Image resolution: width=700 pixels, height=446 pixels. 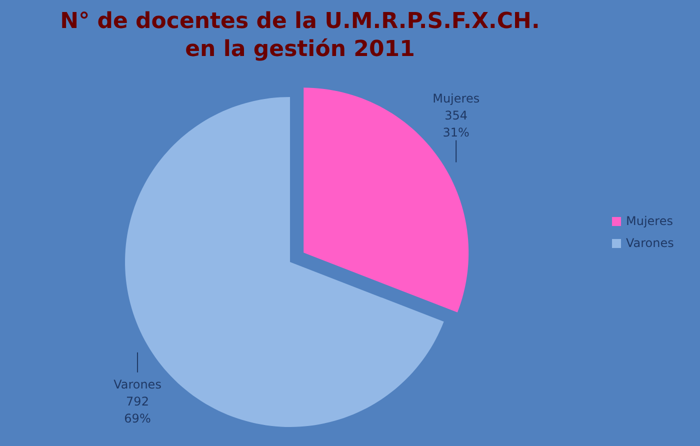 I want to click on data-label: 792 69%, so click(x=137, y=410).